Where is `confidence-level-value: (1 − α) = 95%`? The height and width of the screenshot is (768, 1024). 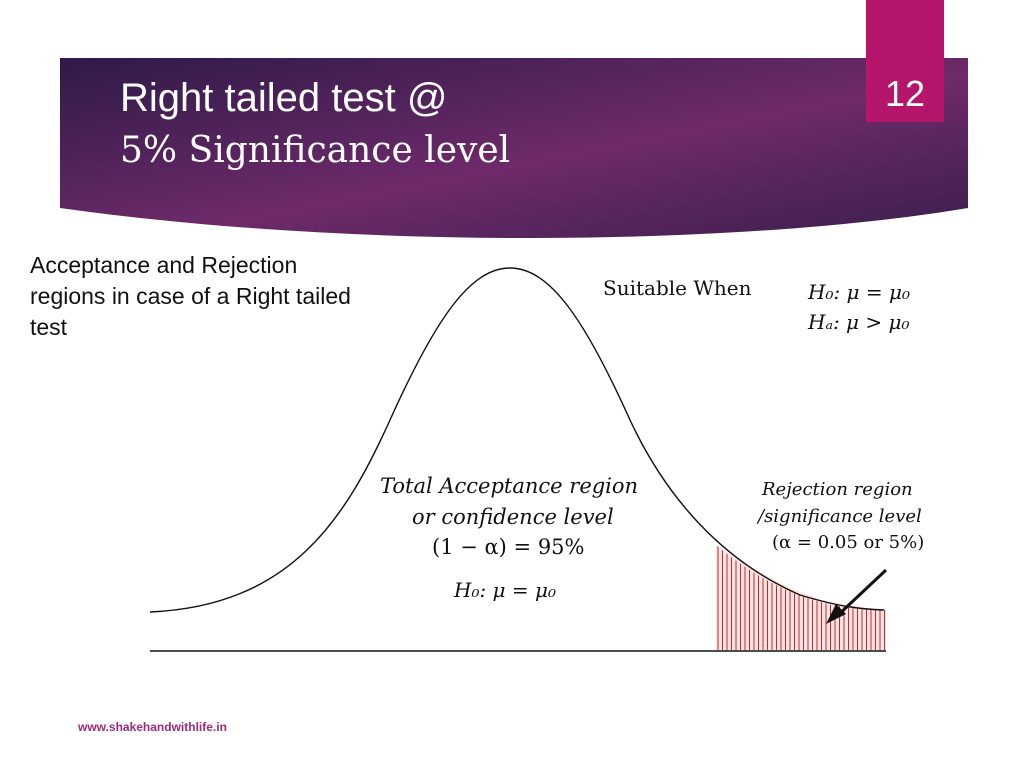
confidence-level-value: (1 − α) = 95% is located at coordinates (508, 547).